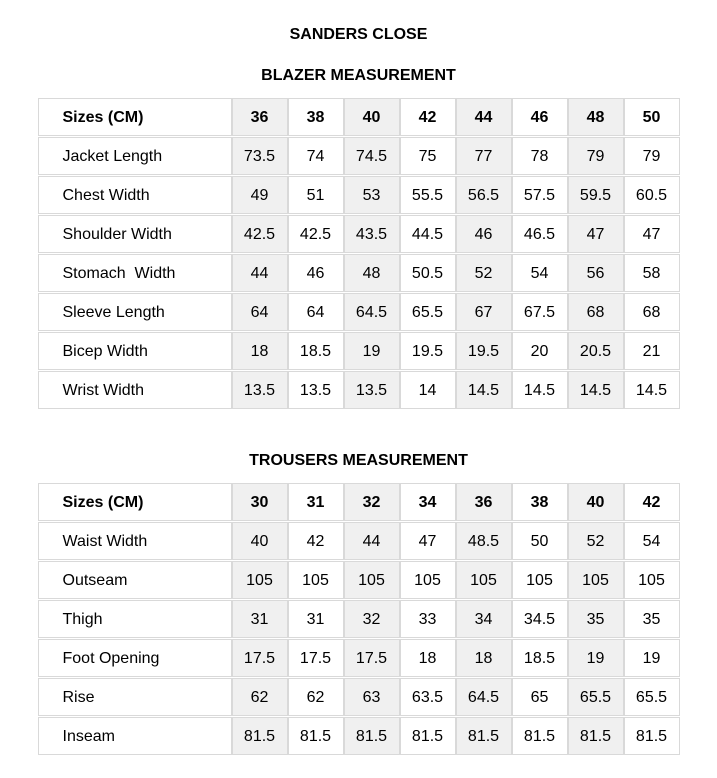  Describe the element at coordinates (358, 75) in the screenshot. I see `blazer-table-title: BLAZER MEASUREMENT` at that location.